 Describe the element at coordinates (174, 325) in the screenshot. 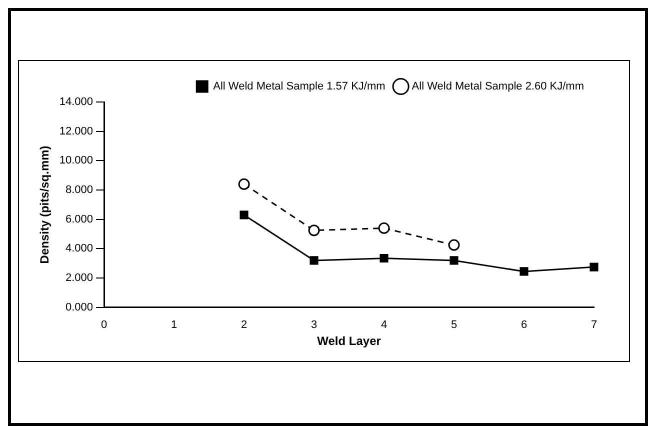

I see `x-tick-label: 1` at that location.